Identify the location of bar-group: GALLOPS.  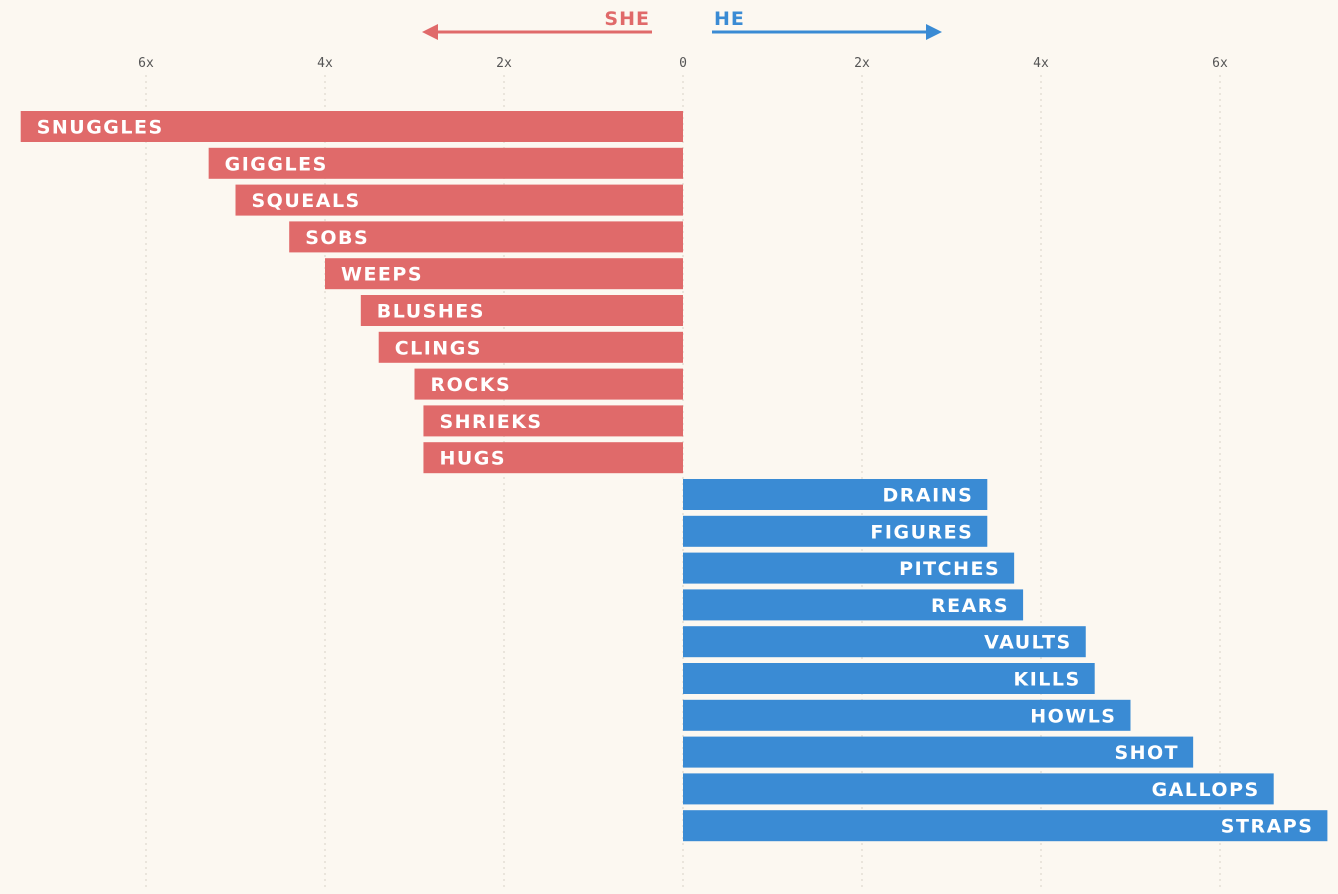
(978, 789).